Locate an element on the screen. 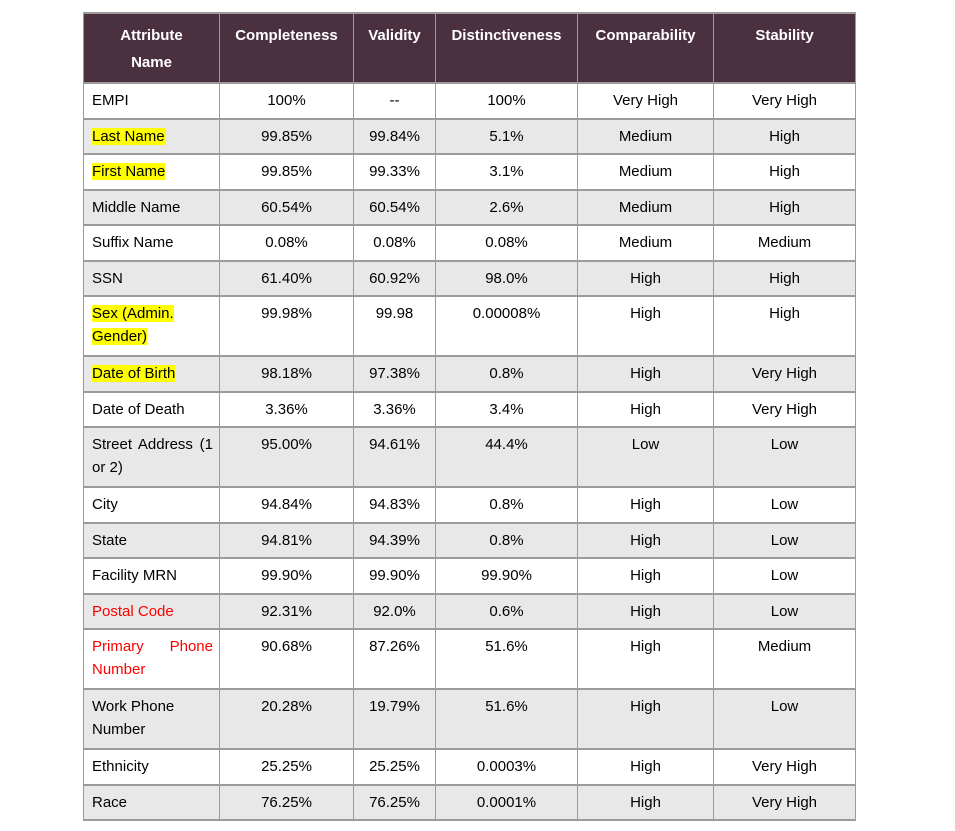 The height and width of the screenshot is (831, 955). cell-distinctiveness: 98.0% is located at coordinates (506, 278).